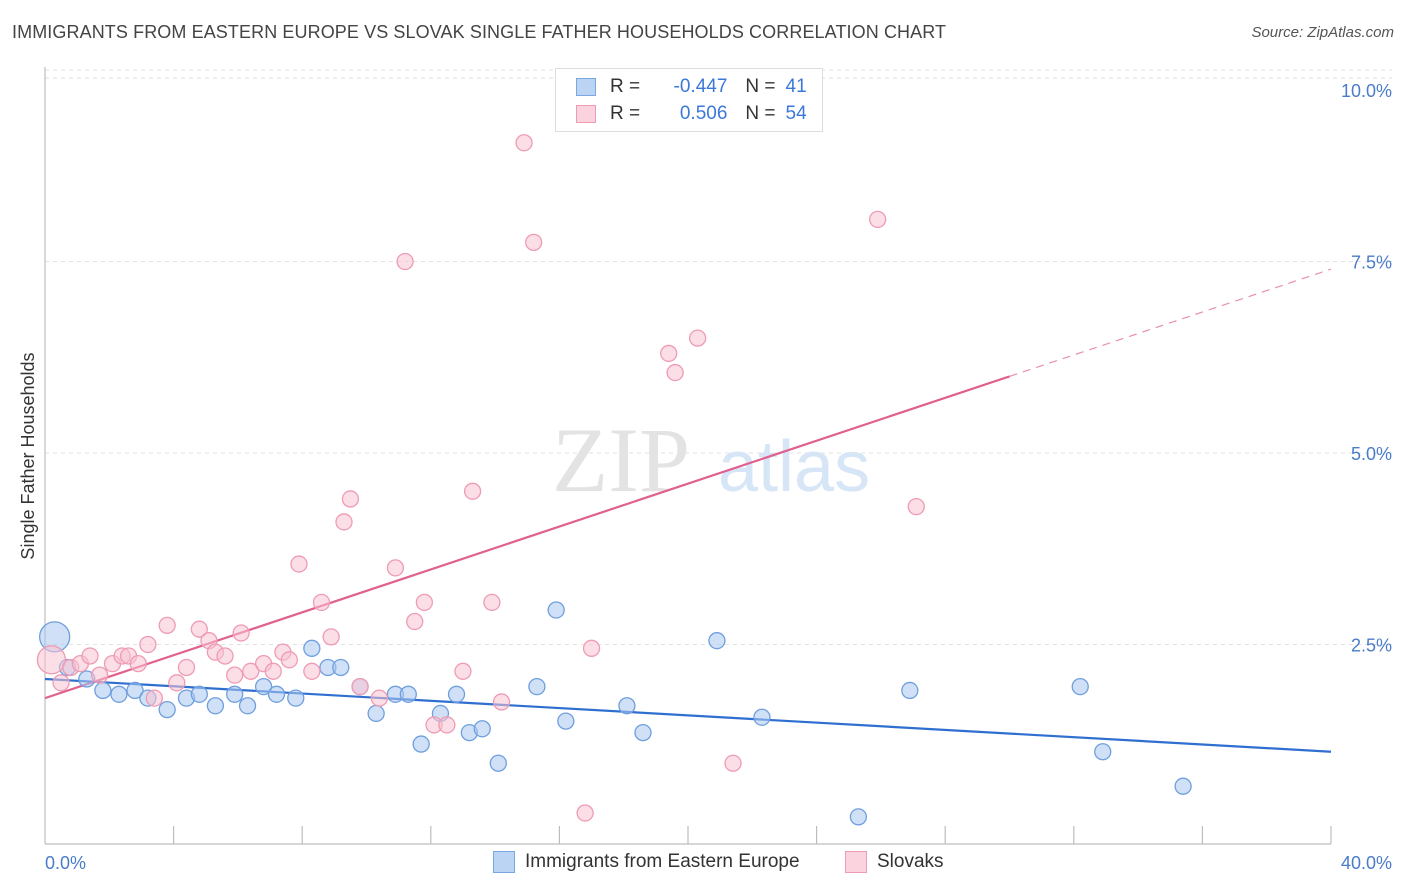 The image size is (1406, 892). Describe the element at coordinates (621, 460) in the screenshot. I see `watermark-zip: ZIP` at that location.